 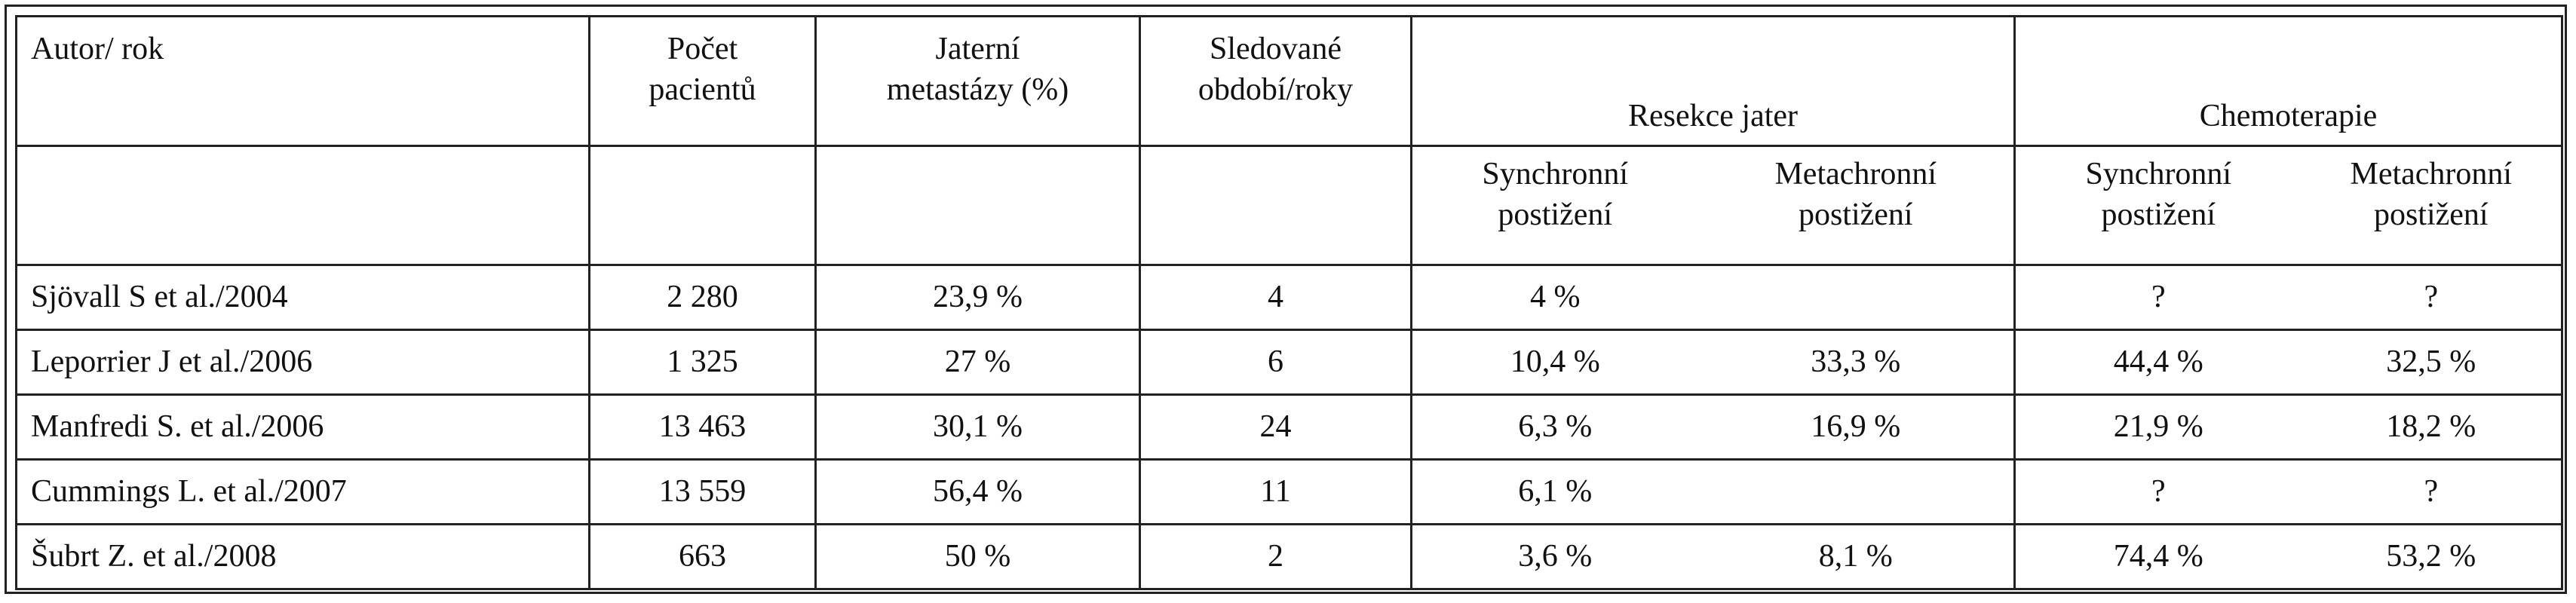 What do you see at coordinates (1554, 297) in the screenshot?
I see `cell-res-sync: 4 %` at bounding box center [1554, 297].